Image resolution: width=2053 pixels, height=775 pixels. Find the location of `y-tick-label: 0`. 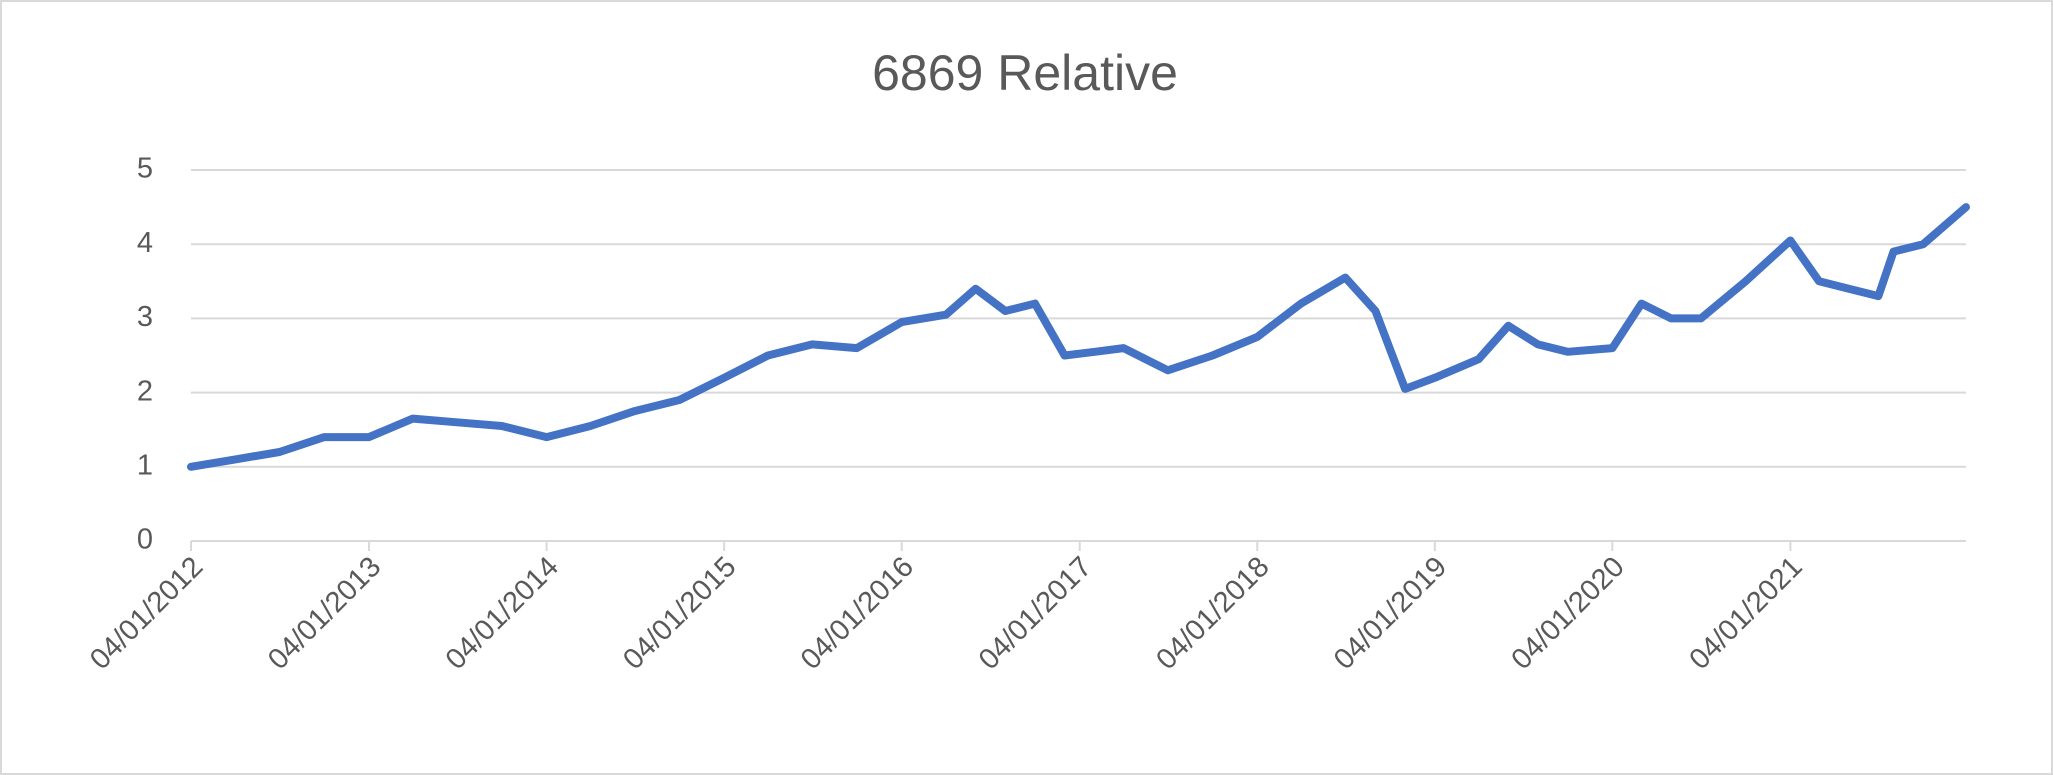

y-tick-label: 0 is located at coordinates (145, 540).